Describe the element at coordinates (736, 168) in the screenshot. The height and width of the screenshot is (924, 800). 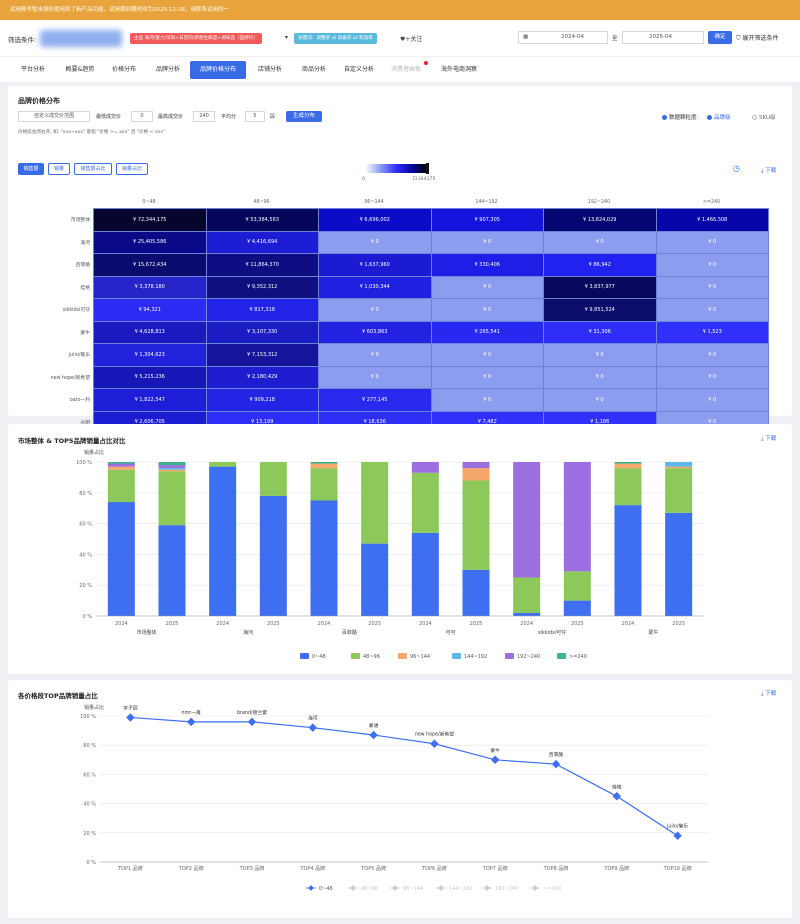
I see `clock-icon: ◷` at that location.